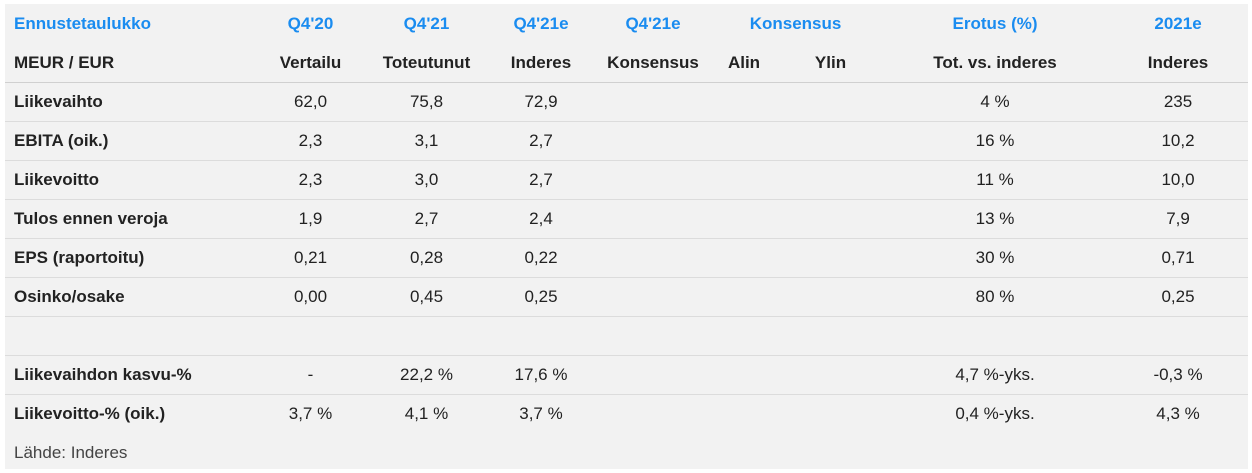 The width and height of the screenshot is (1252, 473). What do you see at coordinates (310, 375) in the screenshot?
I see `cell-vertailu: -` at bounding box center [310, 375].